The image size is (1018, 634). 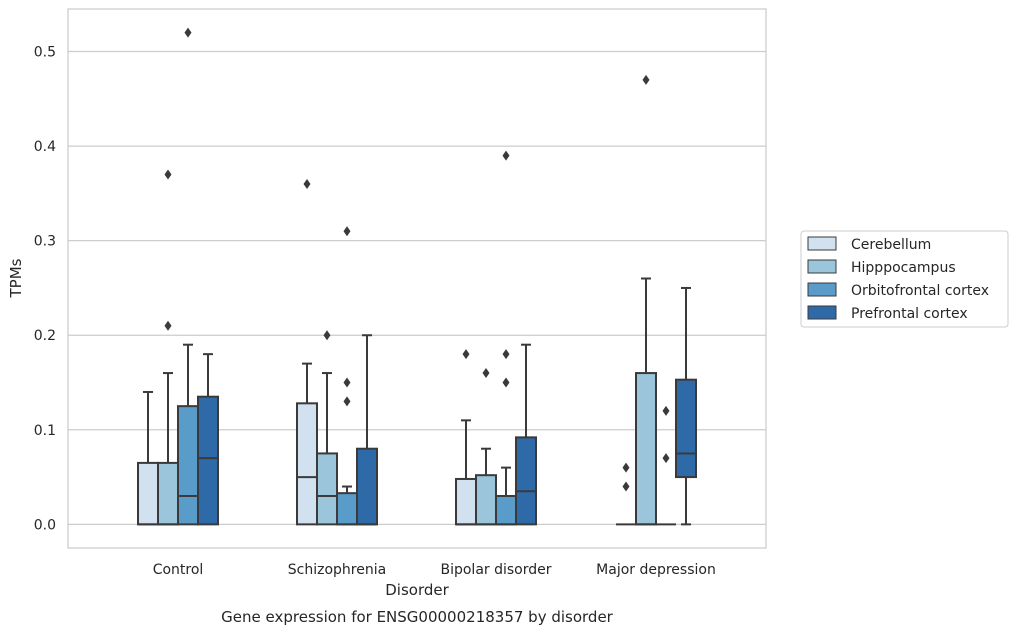 I want to click on y-tick-label: 0.4, so click(x=45, y=147).